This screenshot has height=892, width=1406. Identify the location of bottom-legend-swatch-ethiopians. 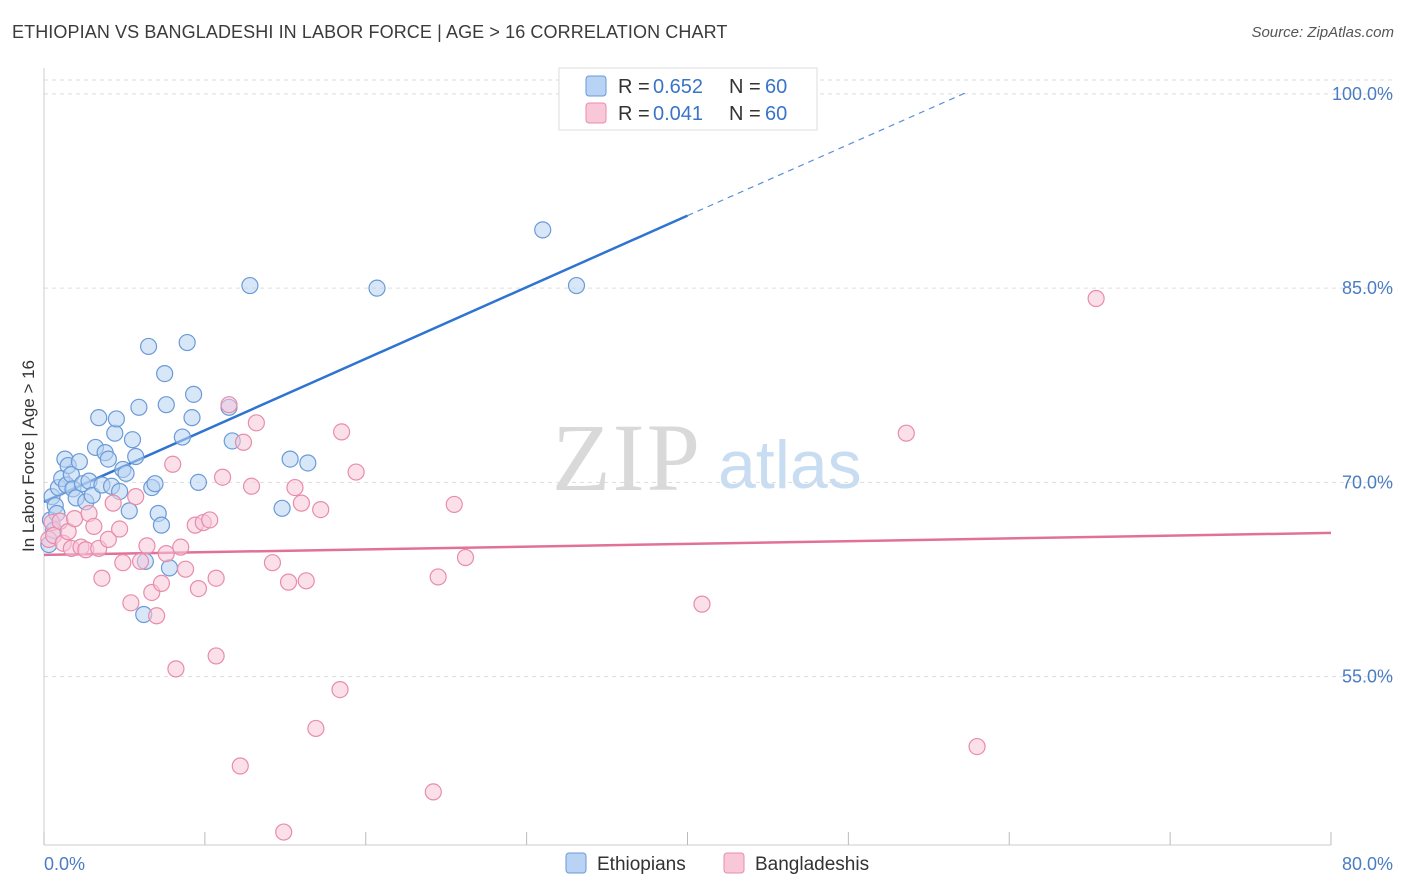
(576, 863).